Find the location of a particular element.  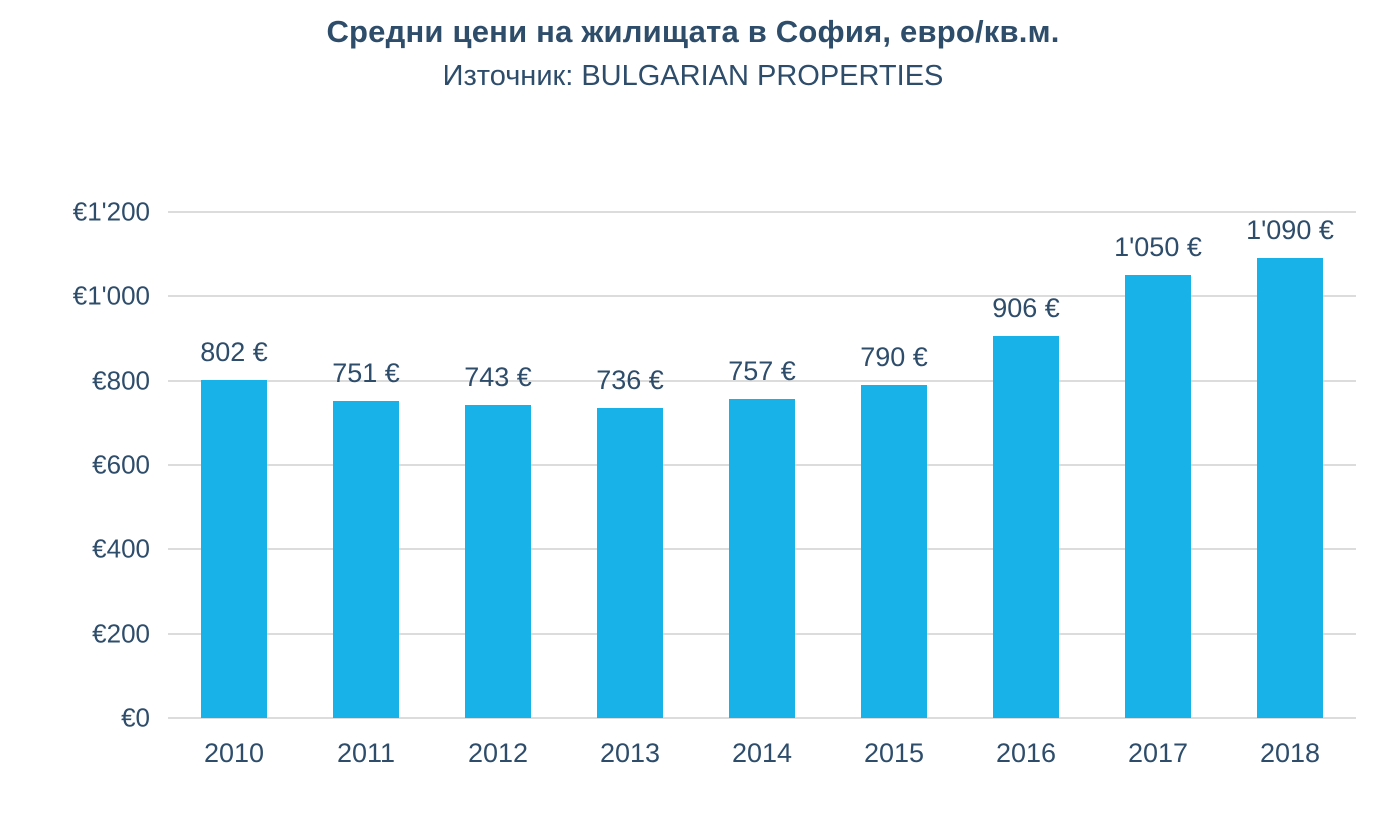

bar-value-label: 1'090 € is located at coordinates (1290, 230).